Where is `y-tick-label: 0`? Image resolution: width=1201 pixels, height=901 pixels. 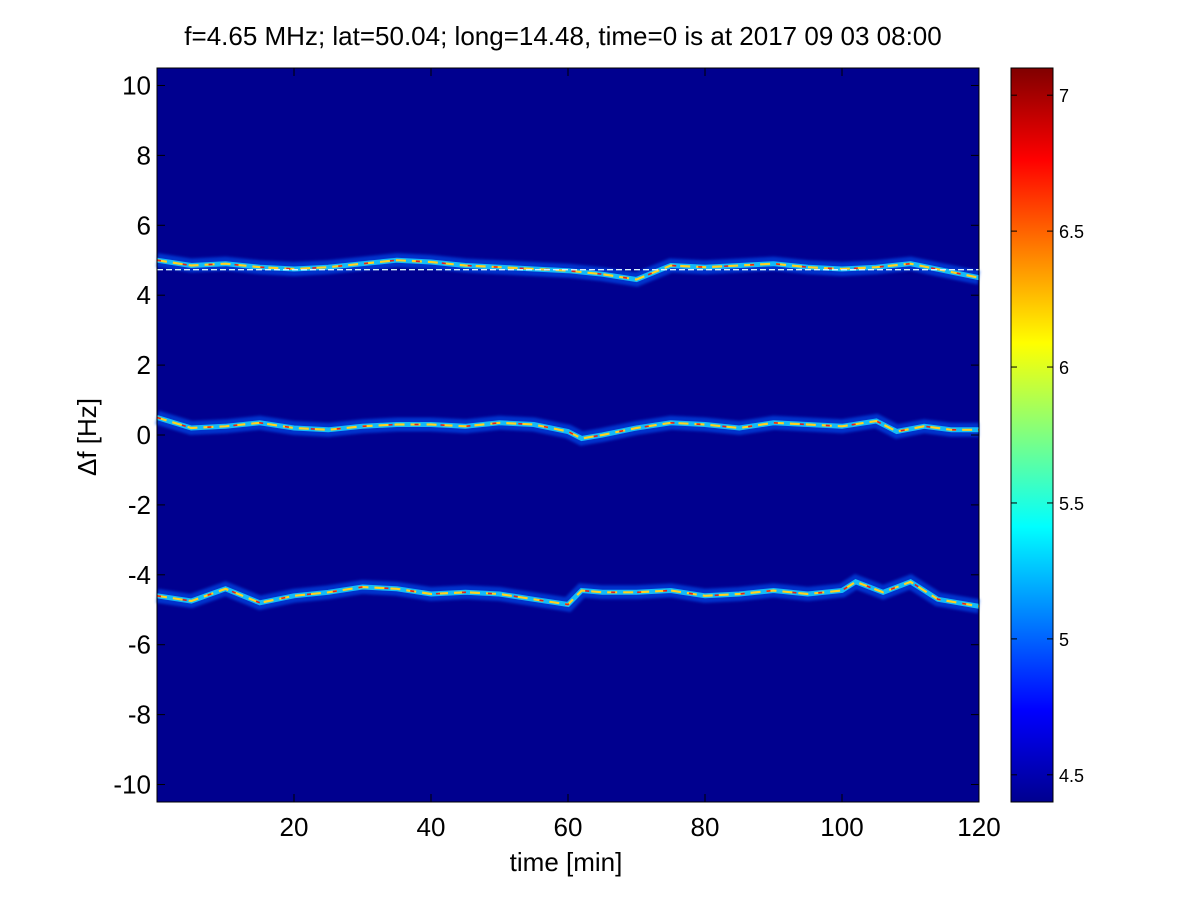 y-tick-label: 0 is located at coordinates (144, 435).